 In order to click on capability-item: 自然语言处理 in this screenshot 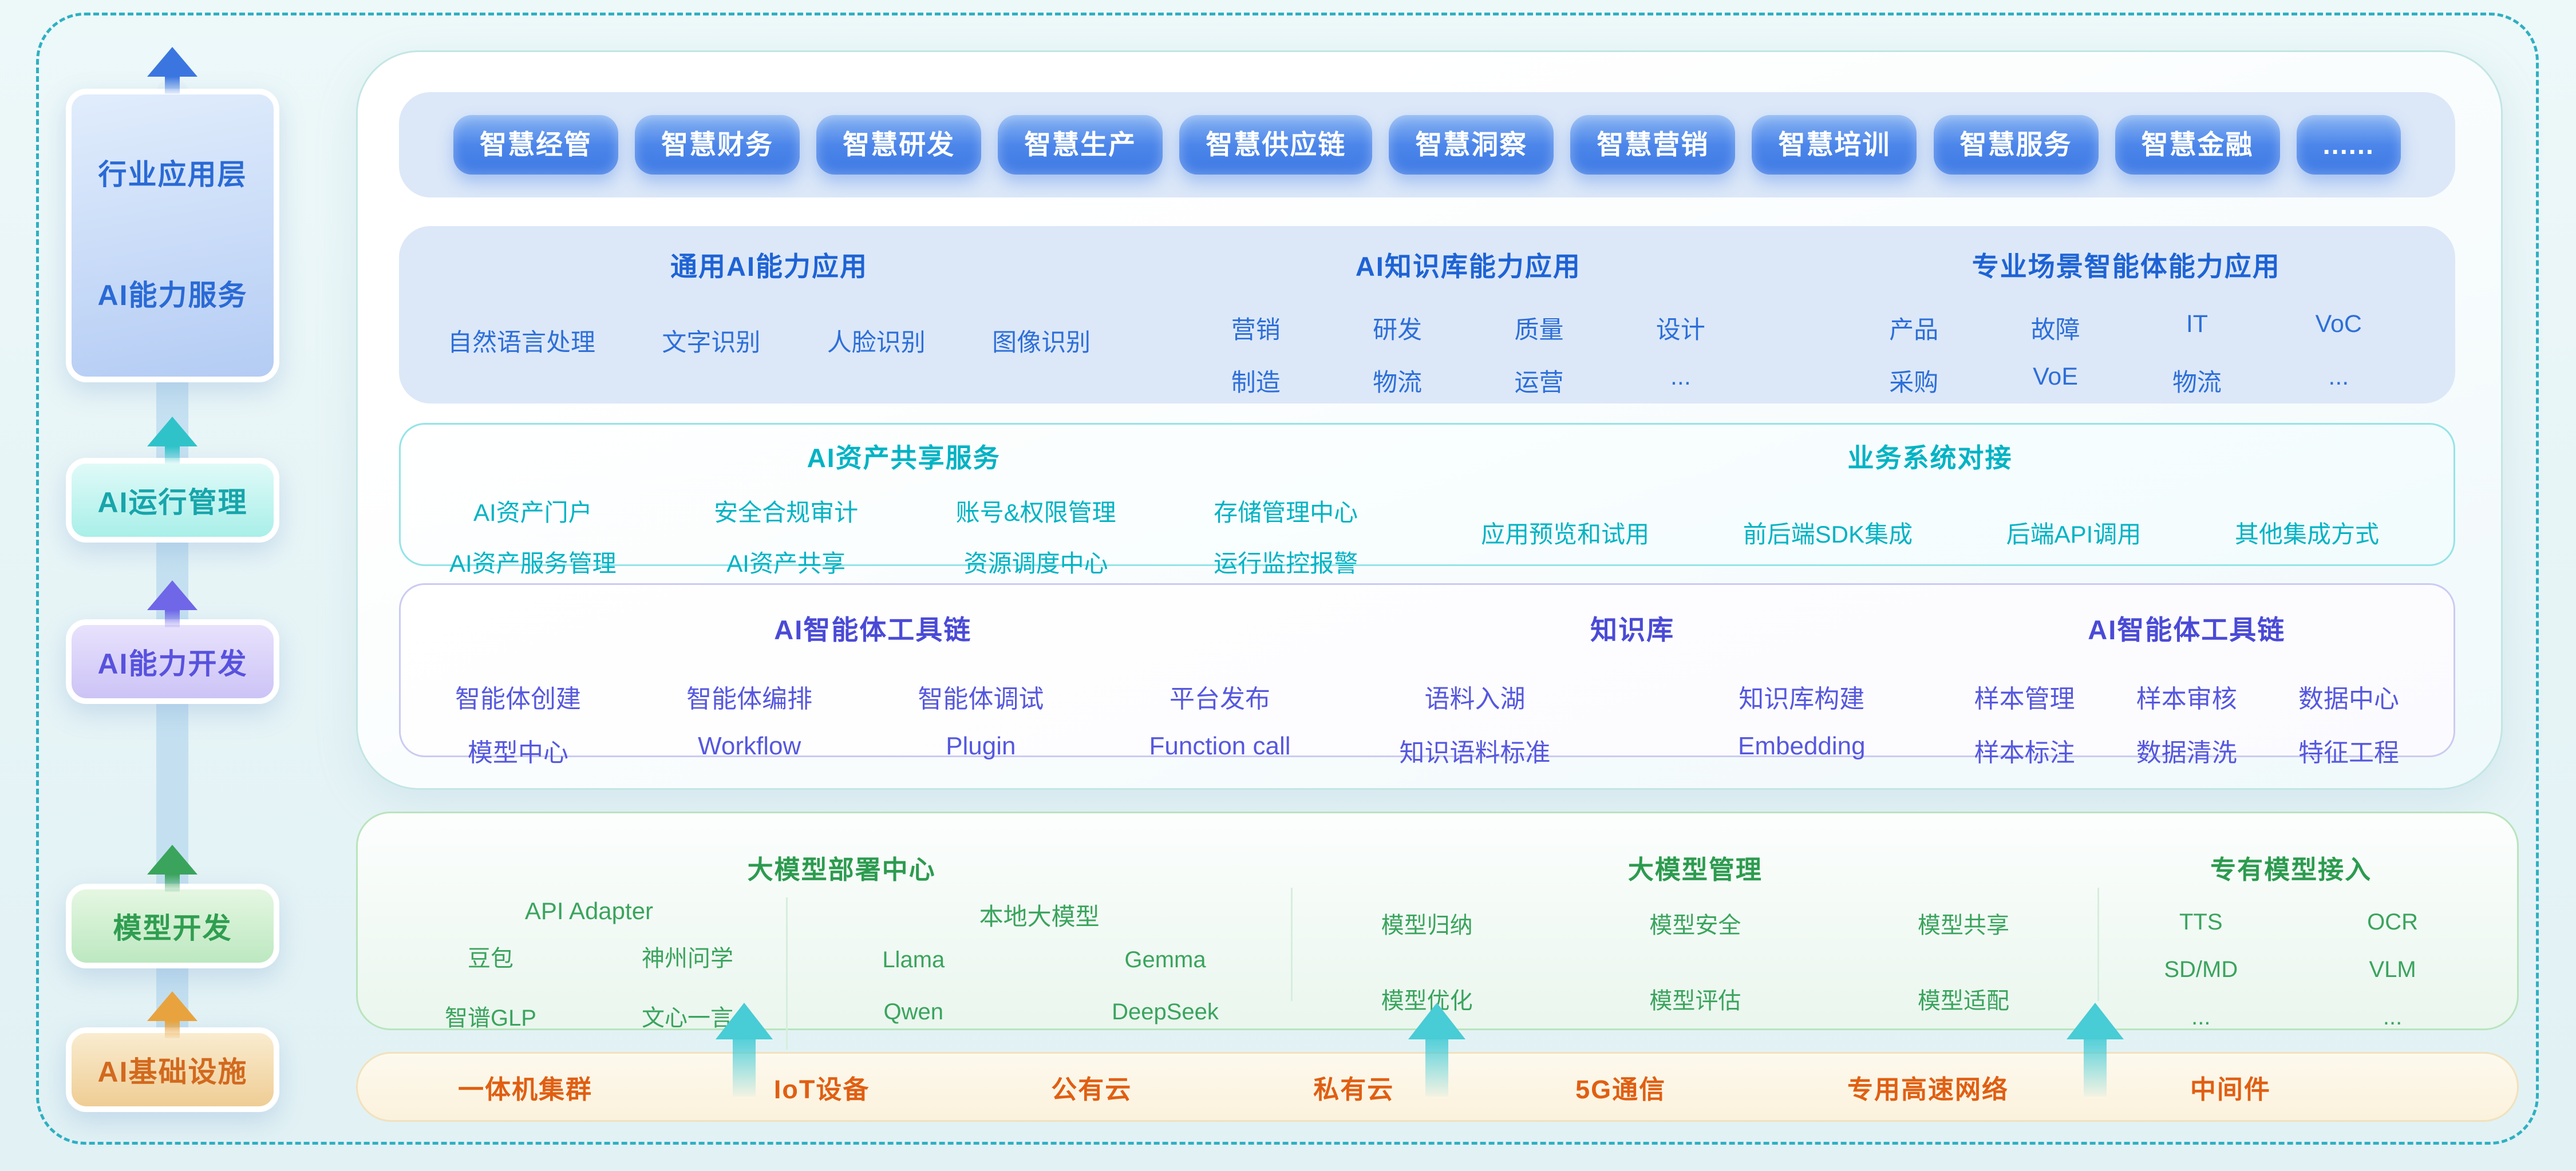, I will do `click(521, 343)`.